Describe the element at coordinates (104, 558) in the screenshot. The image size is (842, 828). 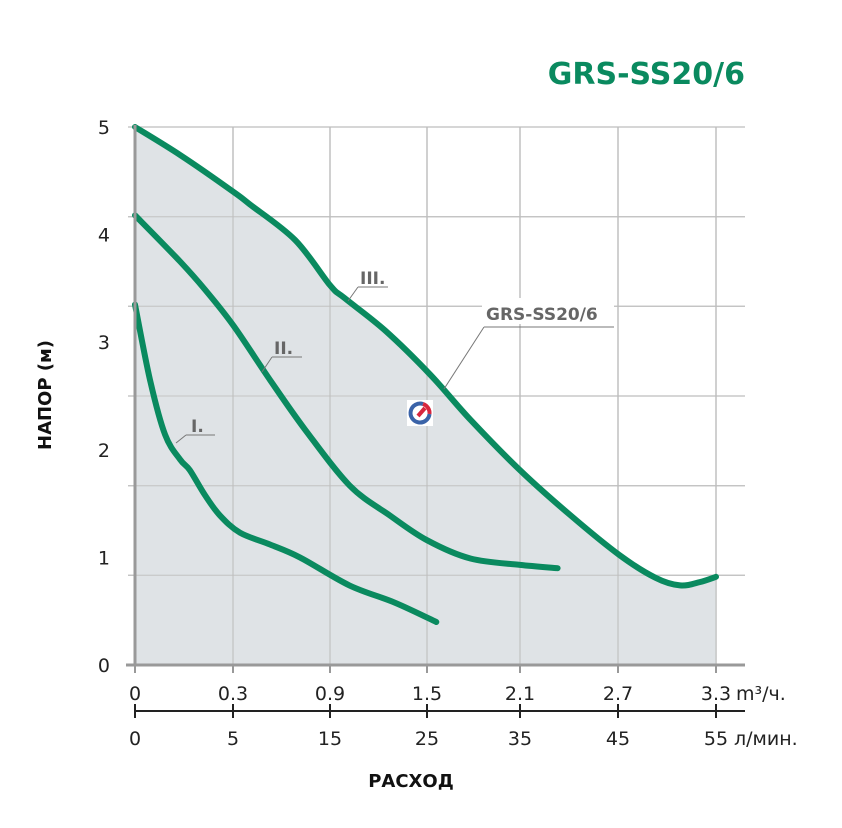
I see `y-tick-label: 1` at that location.